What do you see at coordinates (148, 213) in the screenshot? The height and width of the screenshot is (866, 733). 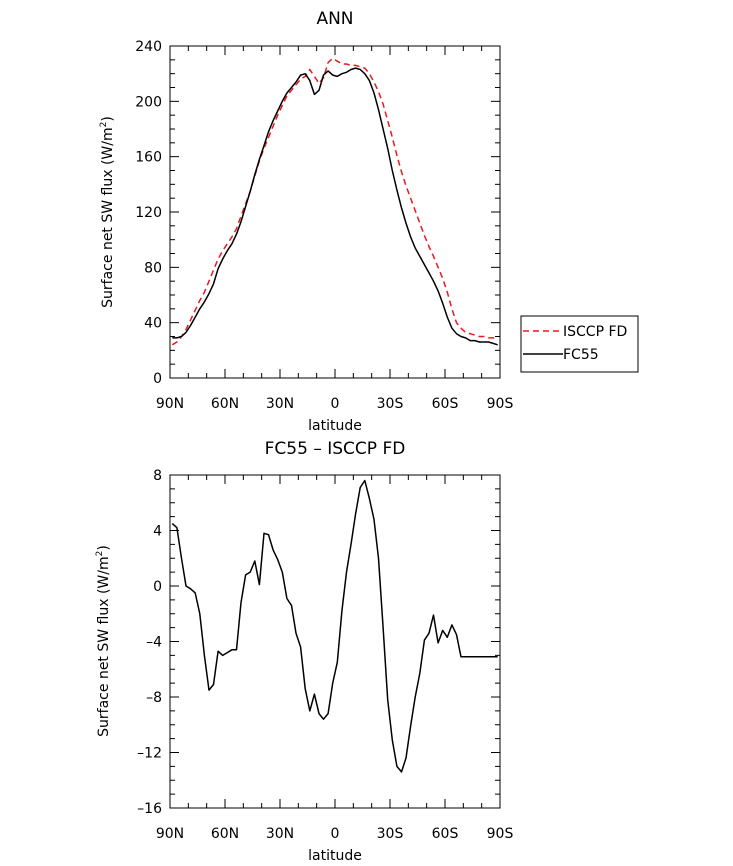 I see `y-tick-label: 120` at bounding box center [148, 213].